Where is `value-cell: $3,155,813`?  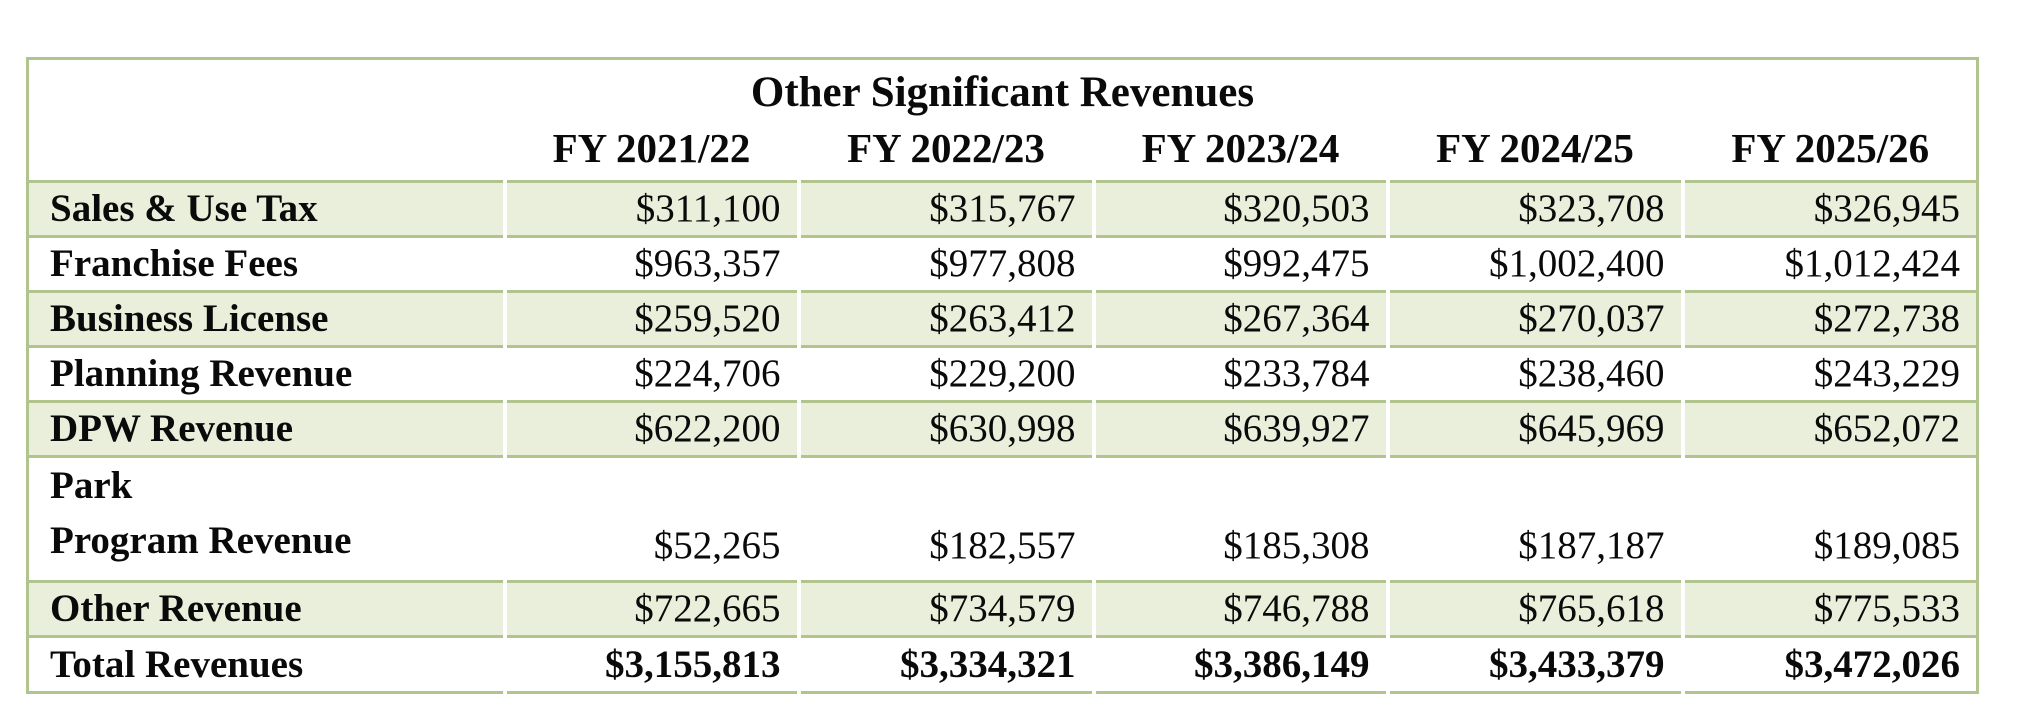
value-cell: $3,155,813 is located at coordinates (650, 664).